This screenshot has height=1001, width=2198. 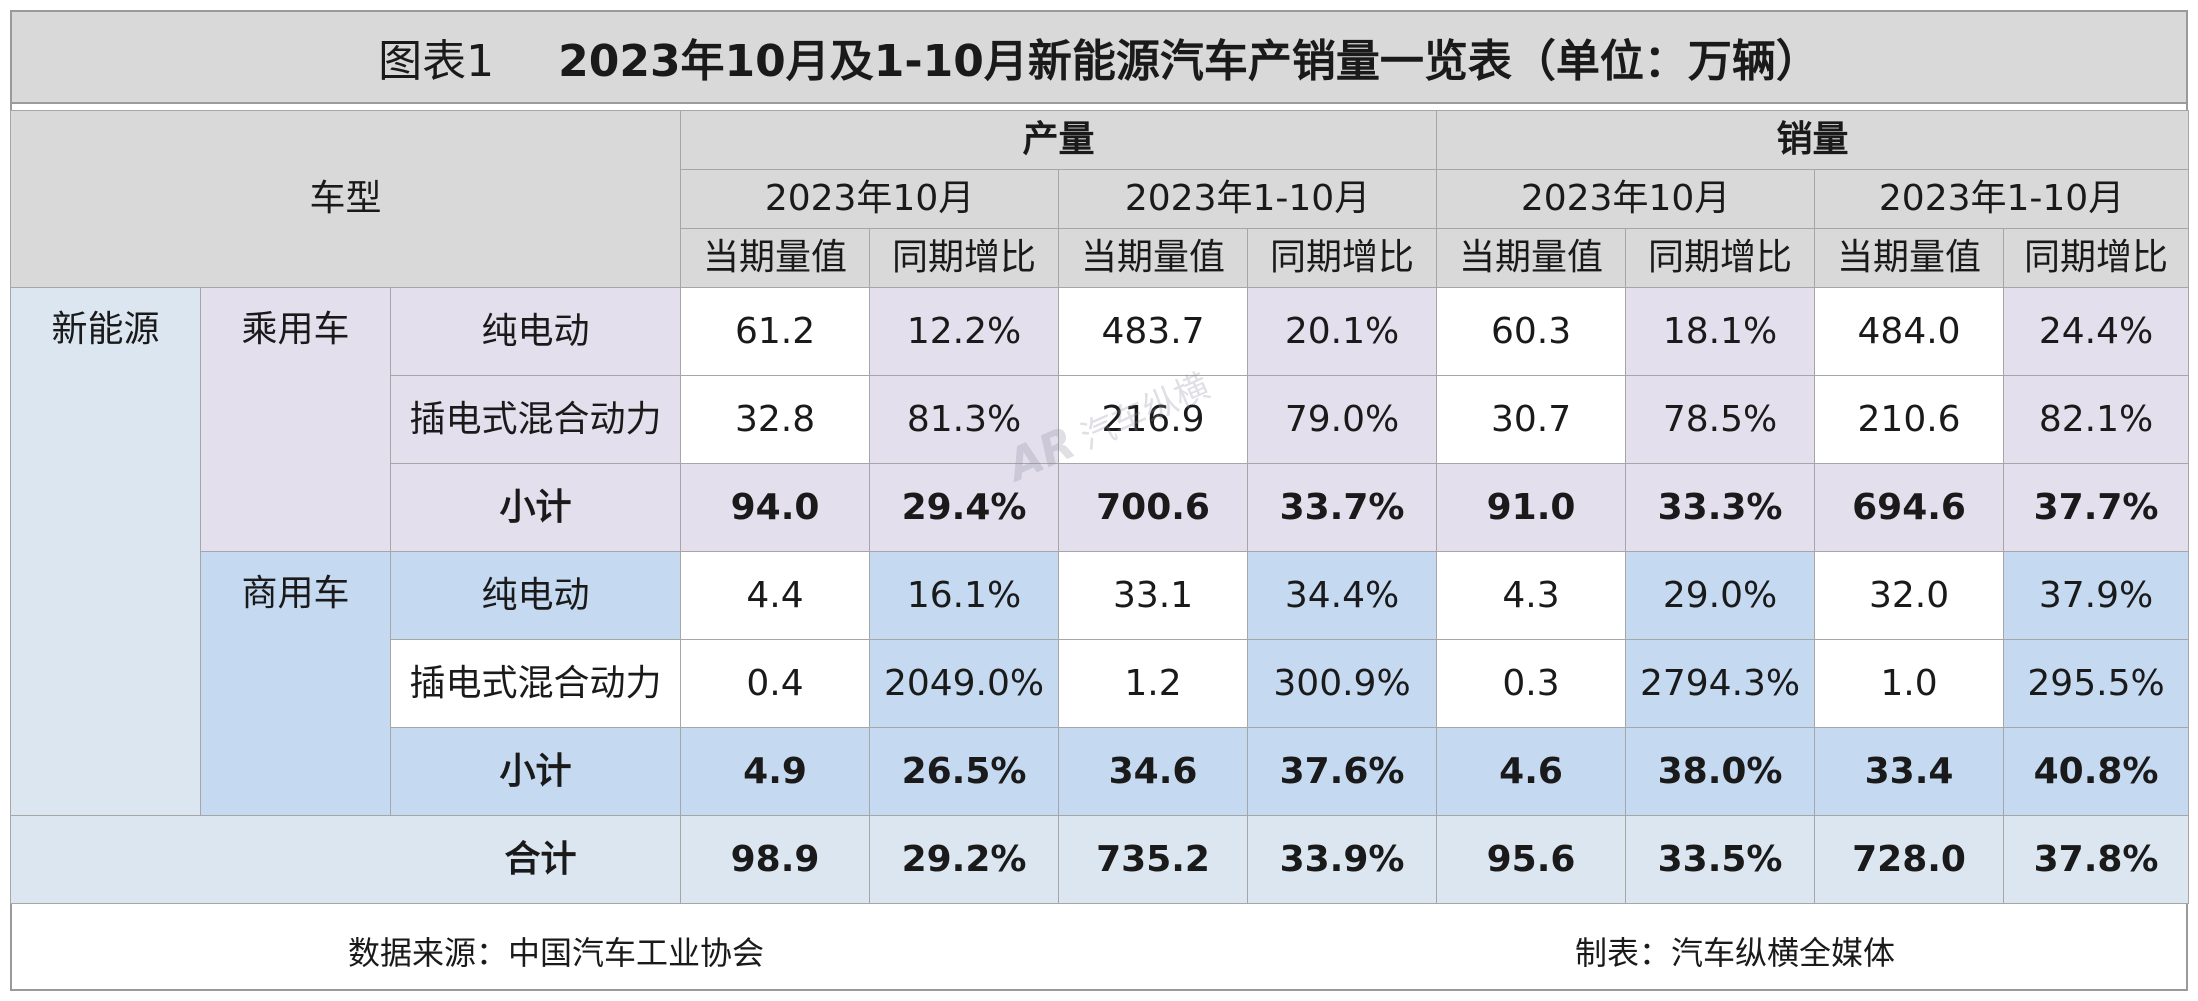 What do you see at coordinates (1909, 683) in the screenshot?
I see `cell-value: 1.0` at bounding box center [1909, 683].